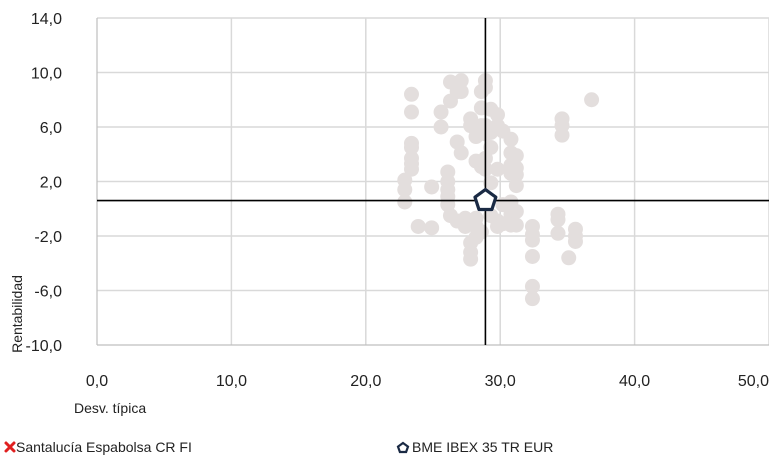 The height and width of the screenshot is (457, 769). What do you see at coordinates (500, 381) in the screenshot?
I see `x-tick-label: 30,0` at bounding box center [500, 381].